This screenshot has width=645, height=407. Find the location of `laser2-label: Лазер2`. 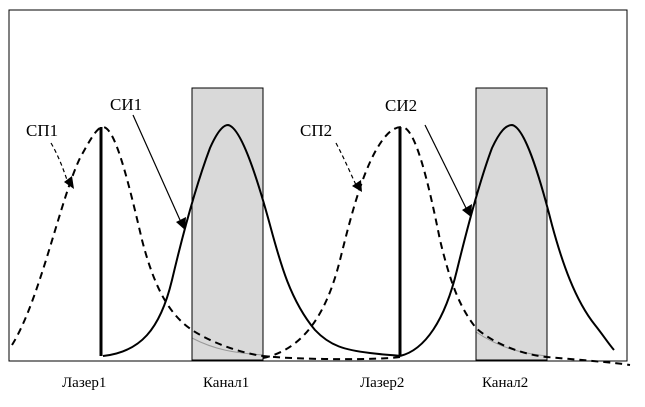

laser2-label: Лазер2 is located at coordinates (382, 383).